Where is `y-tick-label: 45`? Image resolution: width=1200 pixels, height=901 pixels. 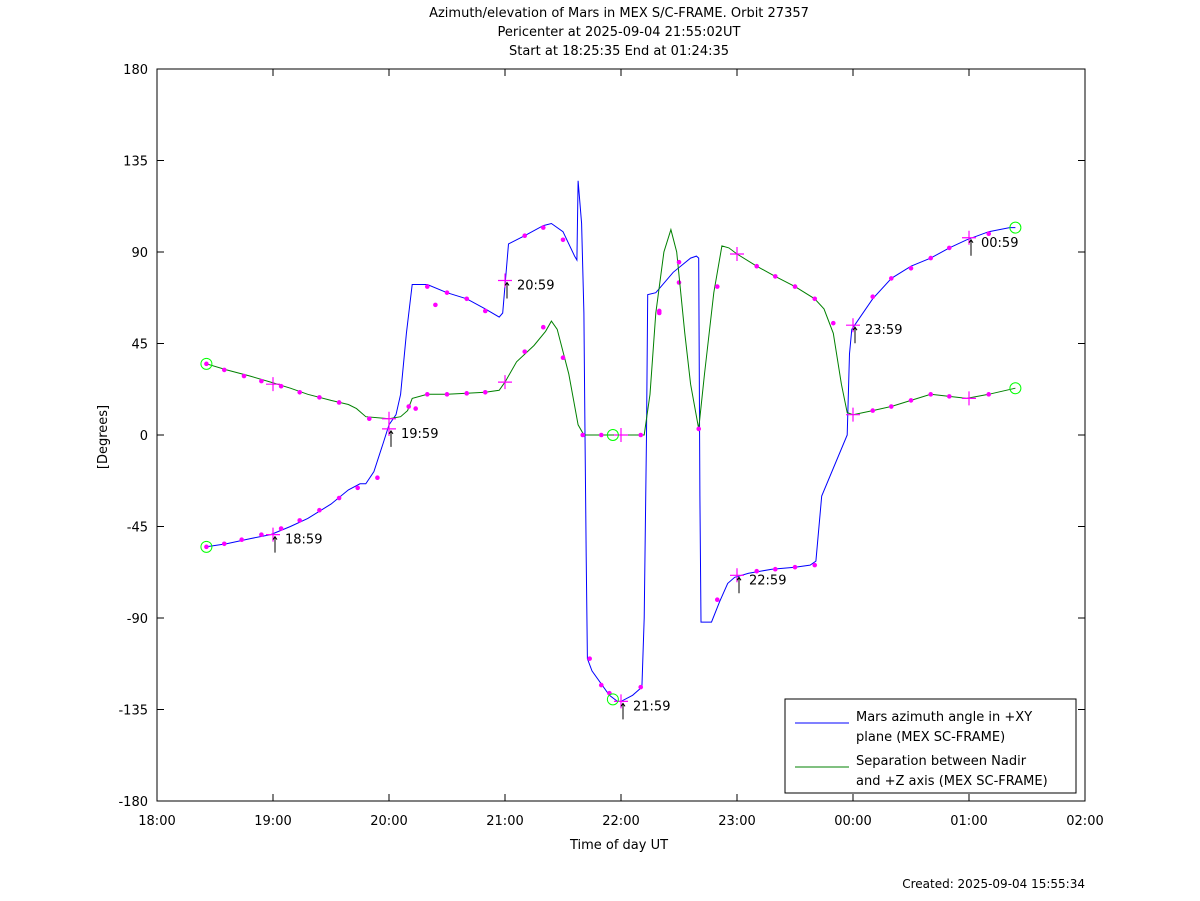 y-tick-label: 45 is located at coordinates (139, 345).